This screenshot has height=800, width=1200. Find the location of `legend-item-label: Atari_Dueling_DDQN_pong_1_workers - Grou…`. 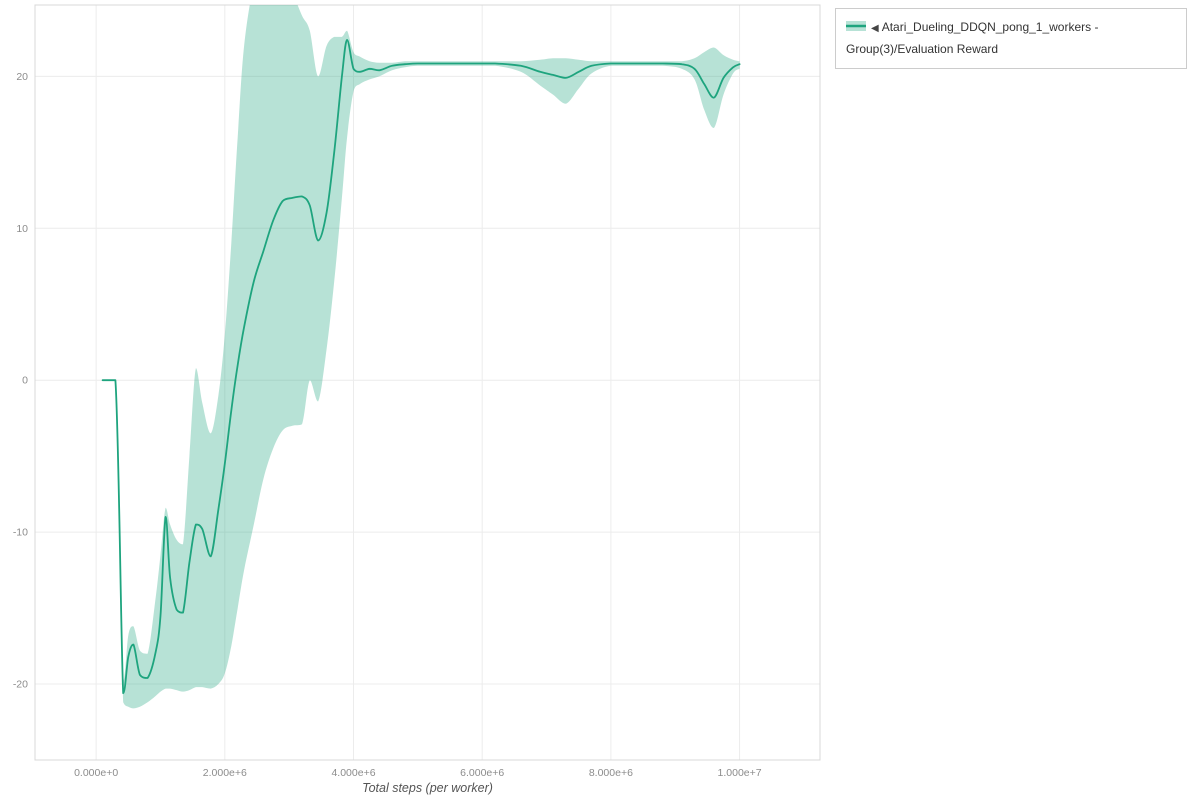

legend-item-label: Atari_Dueling_DDQN_pong_1_workers - Grou… is located at coordinates (972, 38).